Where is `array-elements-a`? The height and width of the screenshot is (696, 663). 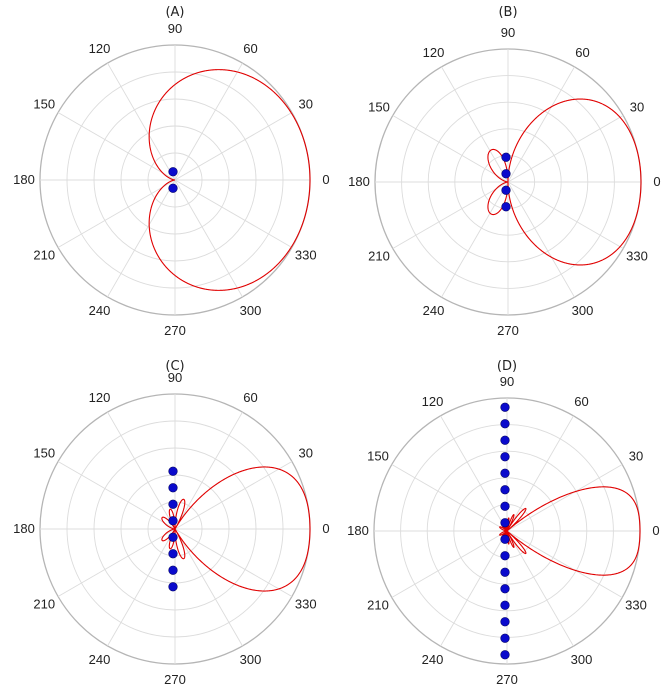 array-elements-a is located at coordinates (173, 180).